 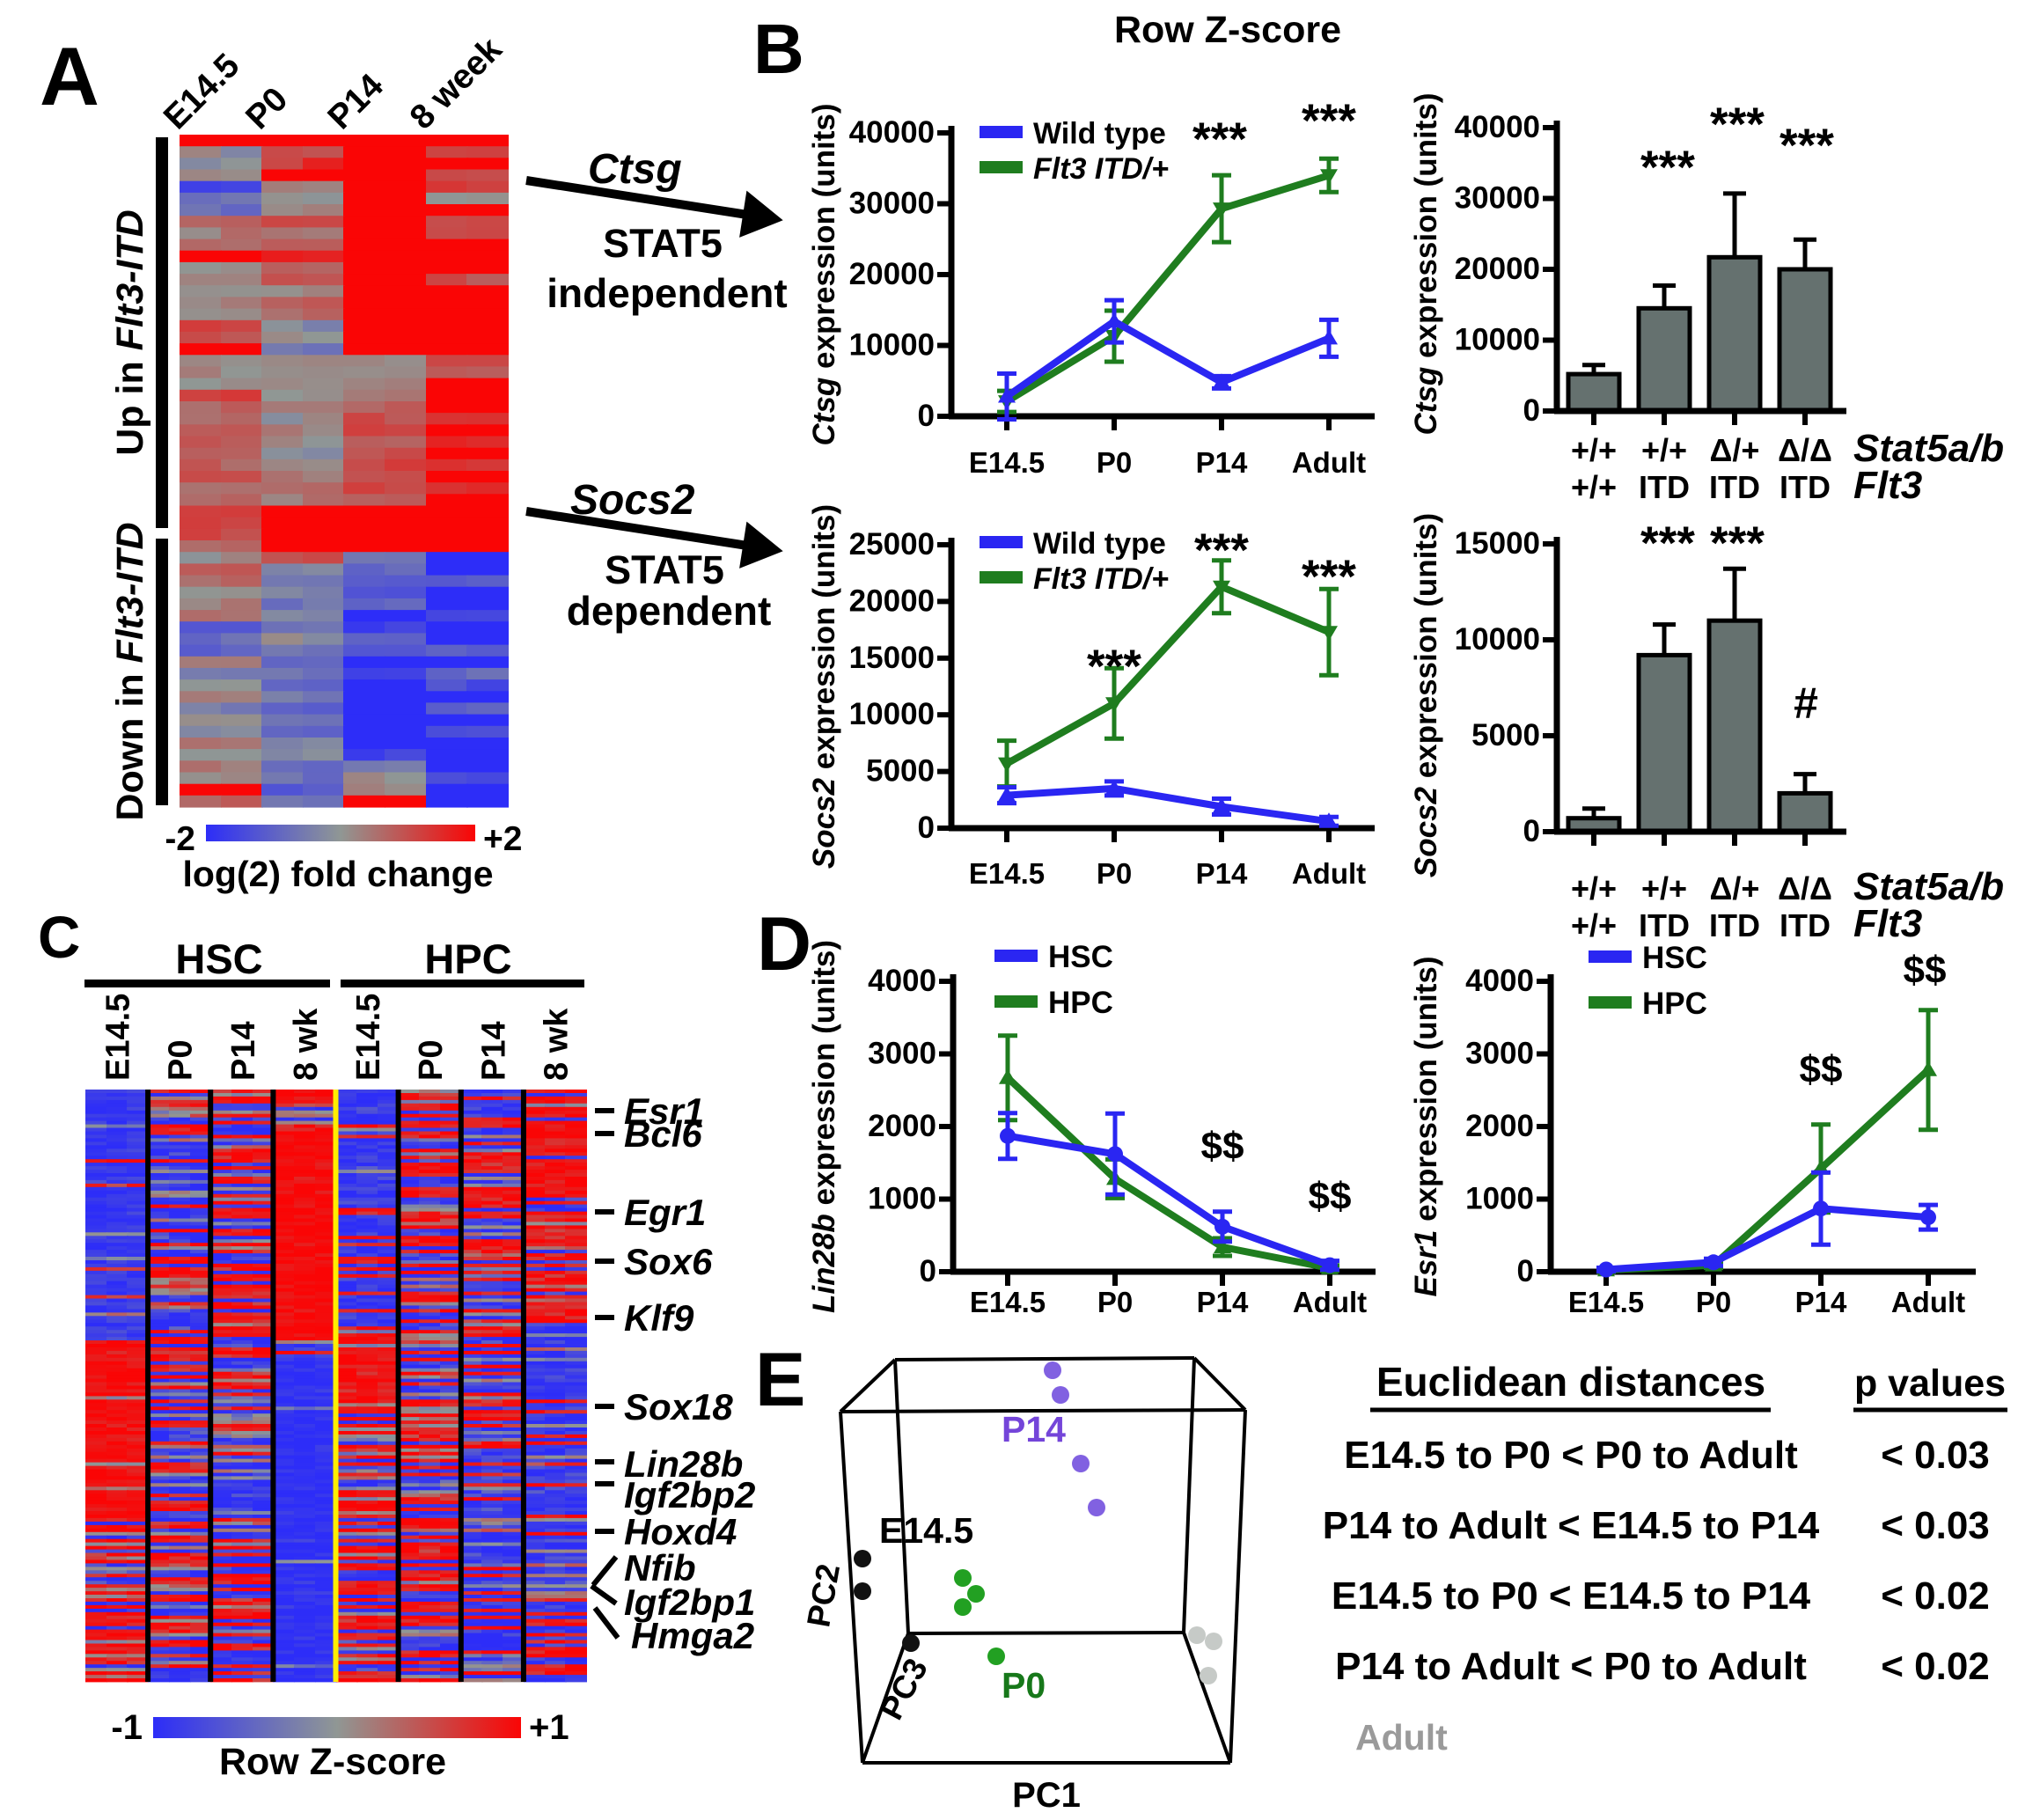 I want to click on svg-text: Sox6, so click(x=668, y=1261).